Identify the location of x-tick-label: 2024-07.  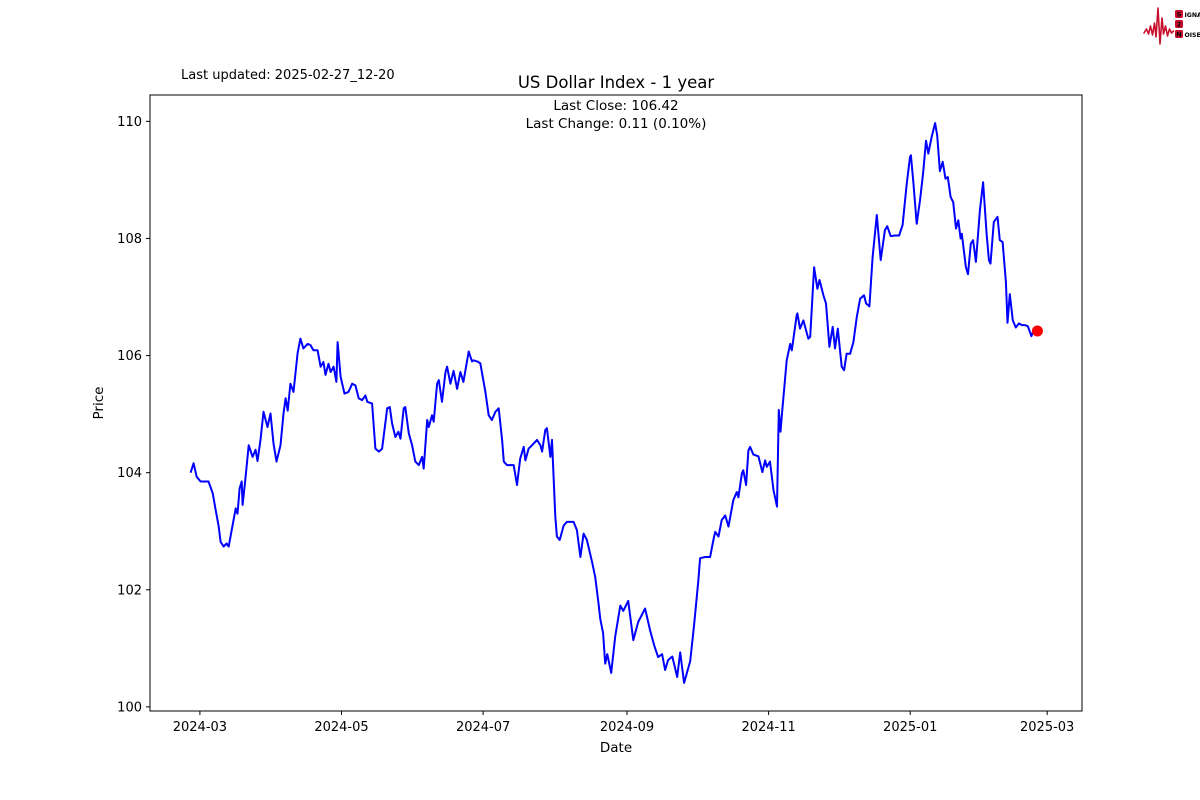
(483, 727).